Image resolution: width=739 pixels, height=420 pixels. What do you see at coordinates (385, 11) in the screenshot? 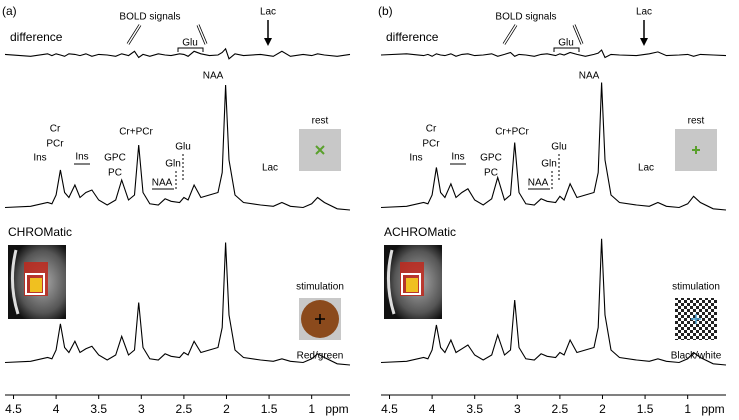
I see `panel-label: (b)` at bounding box center [385, 11].